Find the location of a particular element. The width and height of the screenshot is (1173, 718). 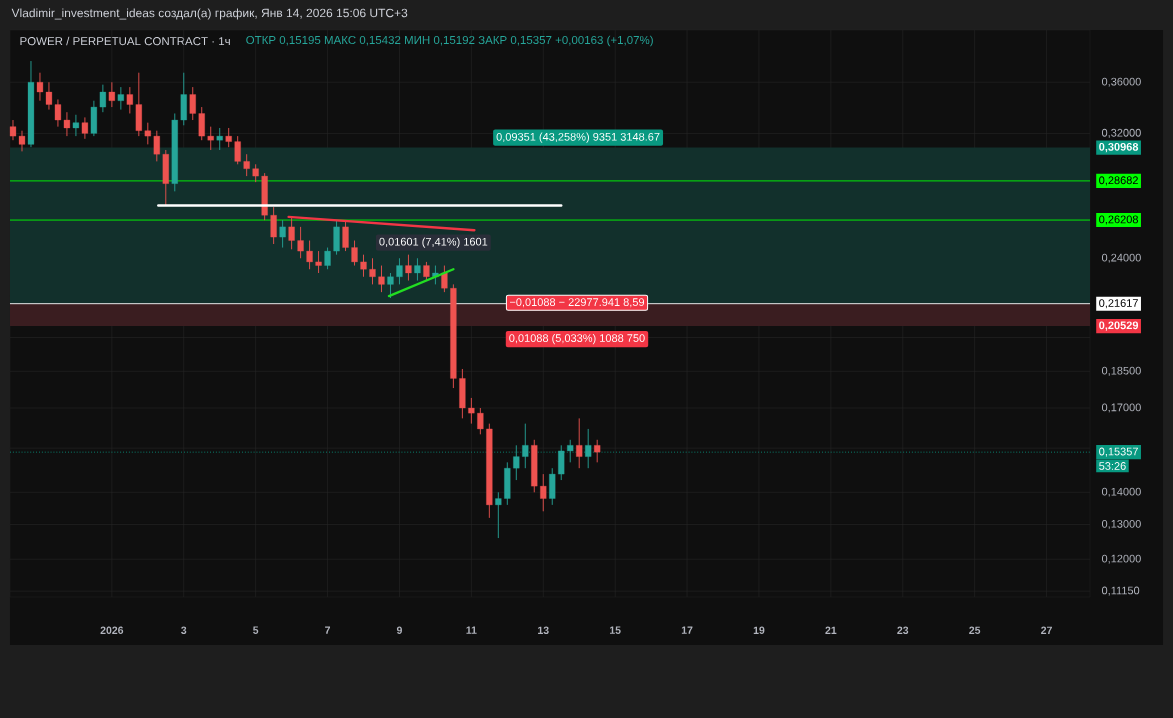

text: 53:26 is located at coordinates (1112, 466).